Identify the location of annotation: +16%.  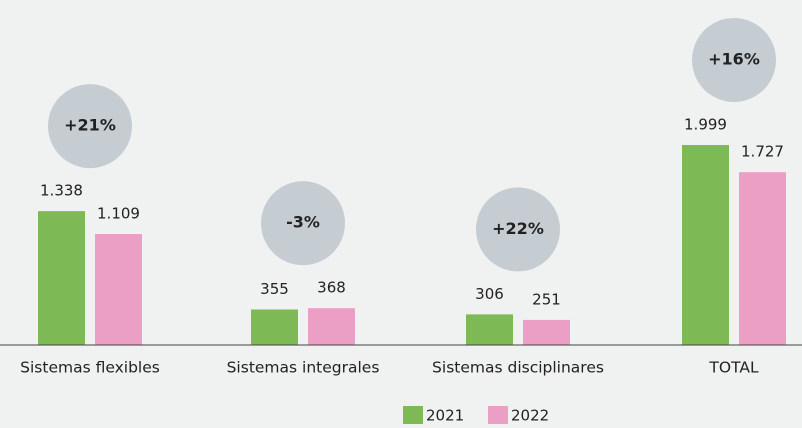
(734, 59).